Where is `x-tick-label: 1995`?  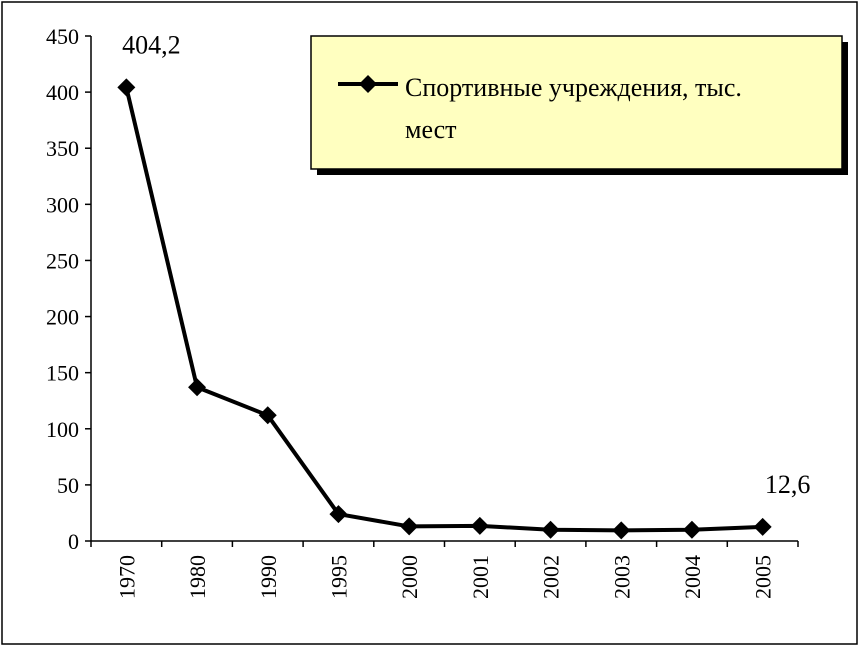 x-tick-label: 1995 is located at coordinates (338, 577).